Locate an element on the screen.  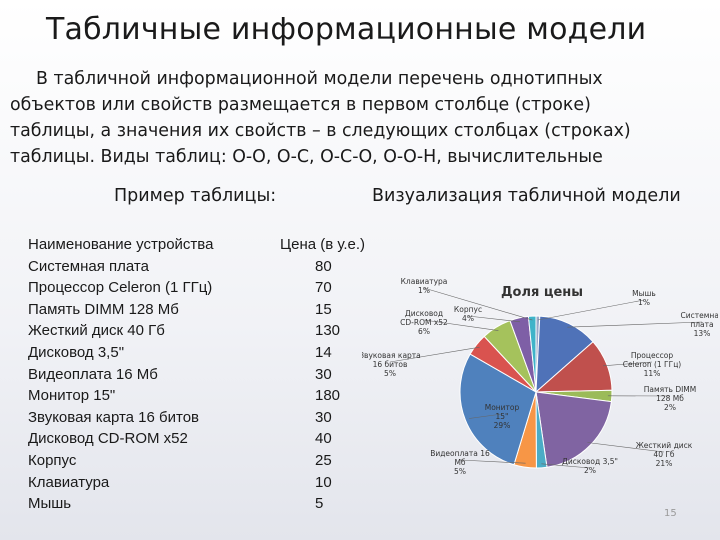
device-price: 15 is located at coordinates (323, 309).